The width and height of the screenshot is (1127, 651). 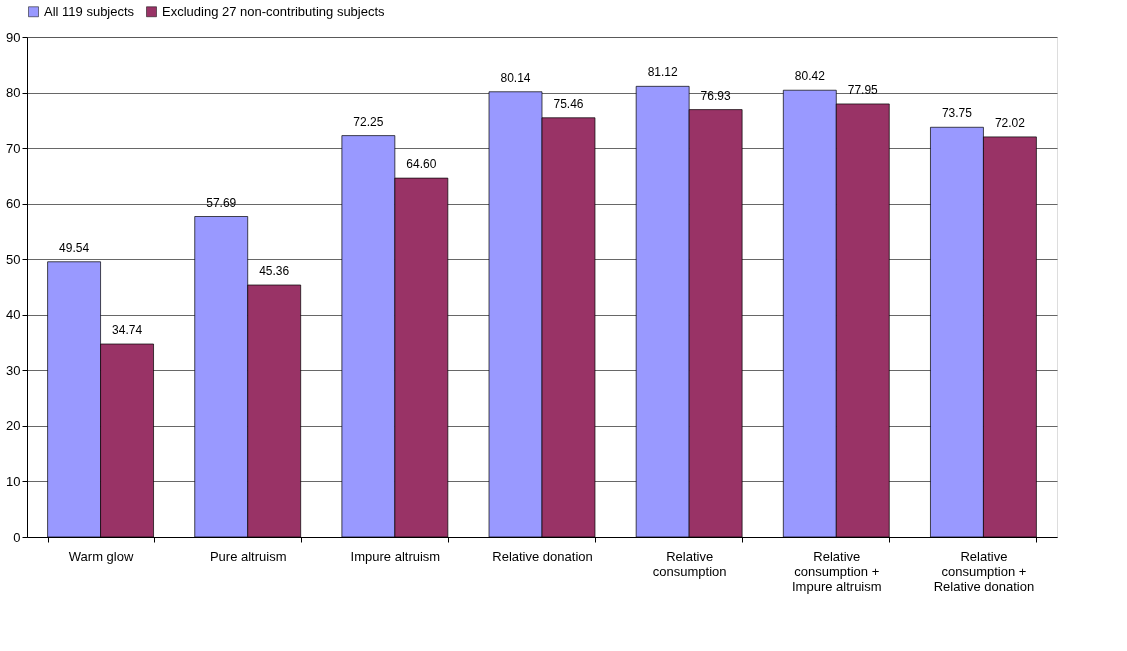 What do you see at coordinates (689, 563) in the screenshot?
I see `x-tick-label: Relative consumption` at bounding box center [689, 563].